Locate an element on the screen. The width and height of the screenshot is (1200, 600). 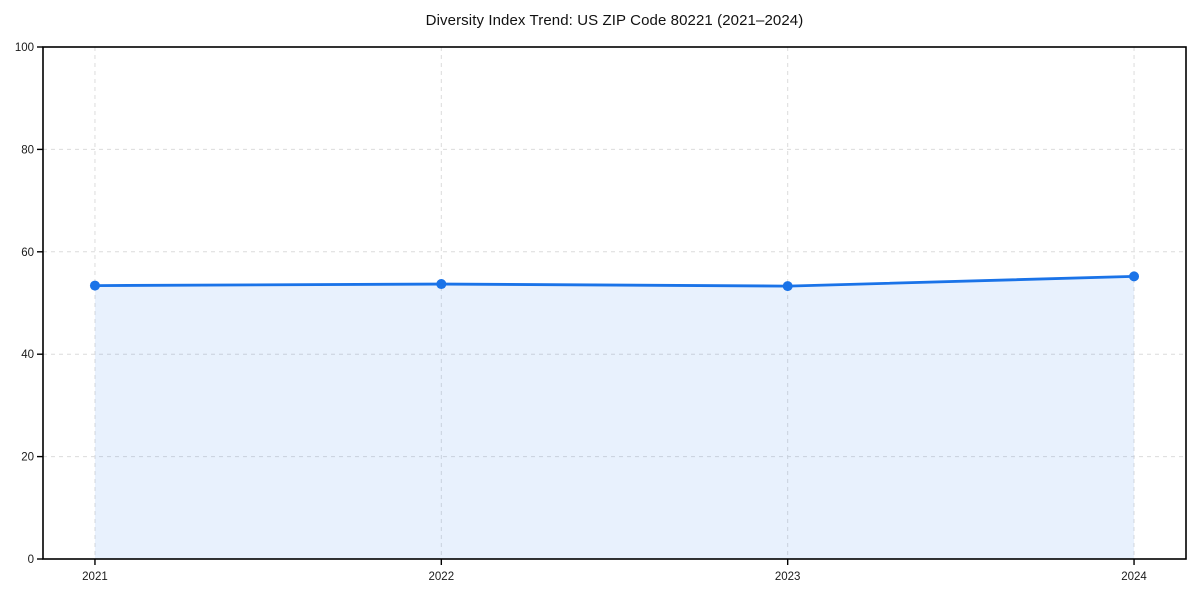
y-tick-label: 0 is located at coordinates (31, 560).